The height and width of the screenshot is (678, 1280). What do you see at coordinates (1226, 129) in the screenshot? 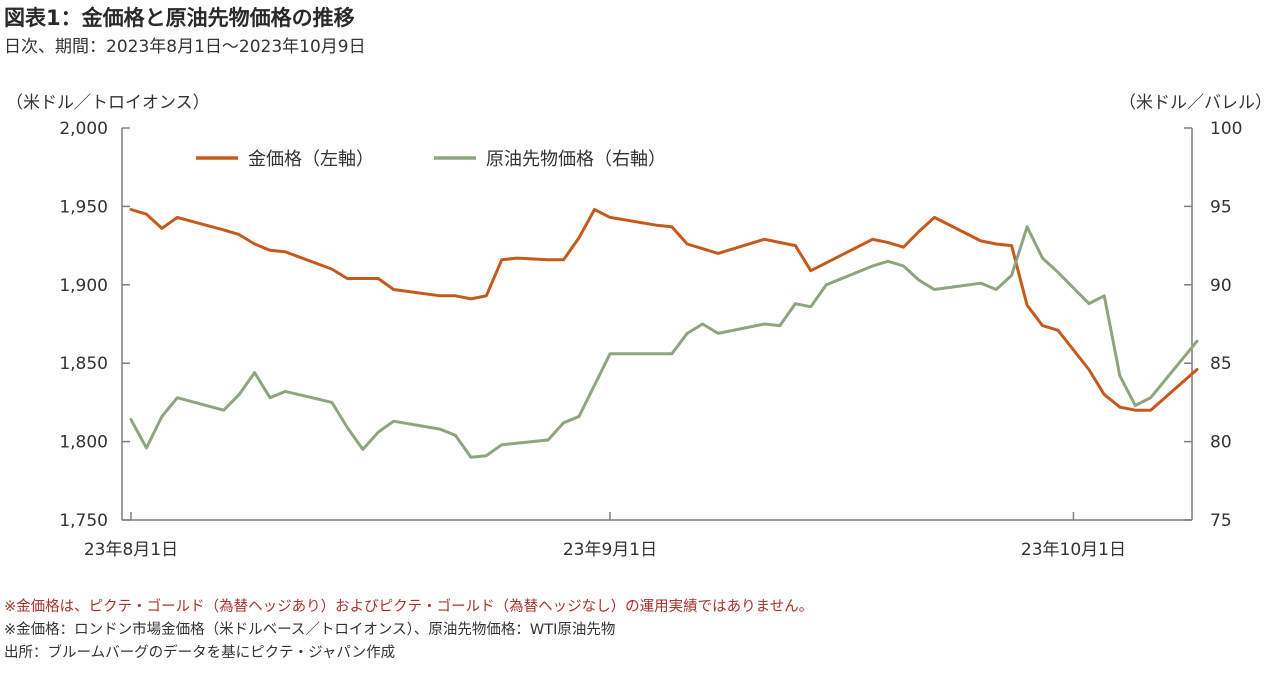
I see `y-right-tick-label: 100` at bounding box center [1226, 129].